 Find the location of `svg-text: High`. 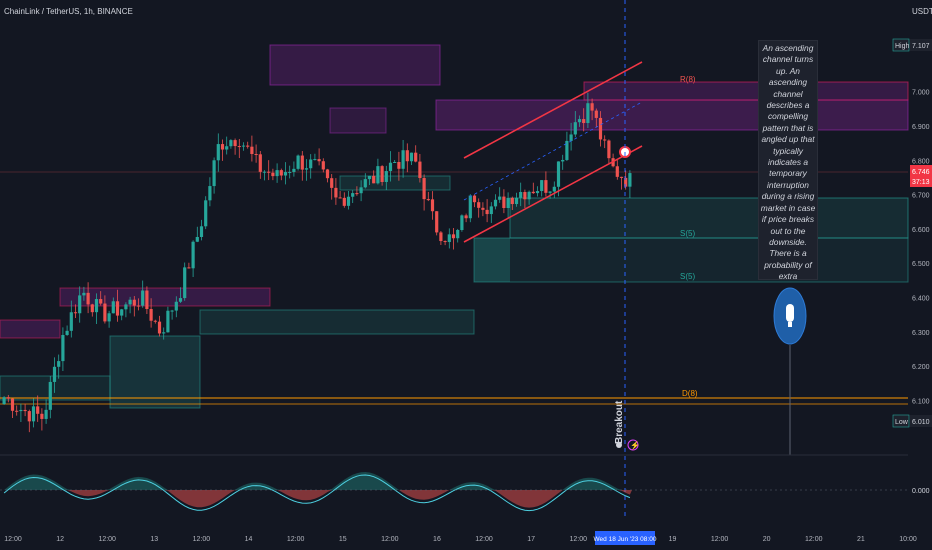

svg-text: High is located at coordinates (902, 46).